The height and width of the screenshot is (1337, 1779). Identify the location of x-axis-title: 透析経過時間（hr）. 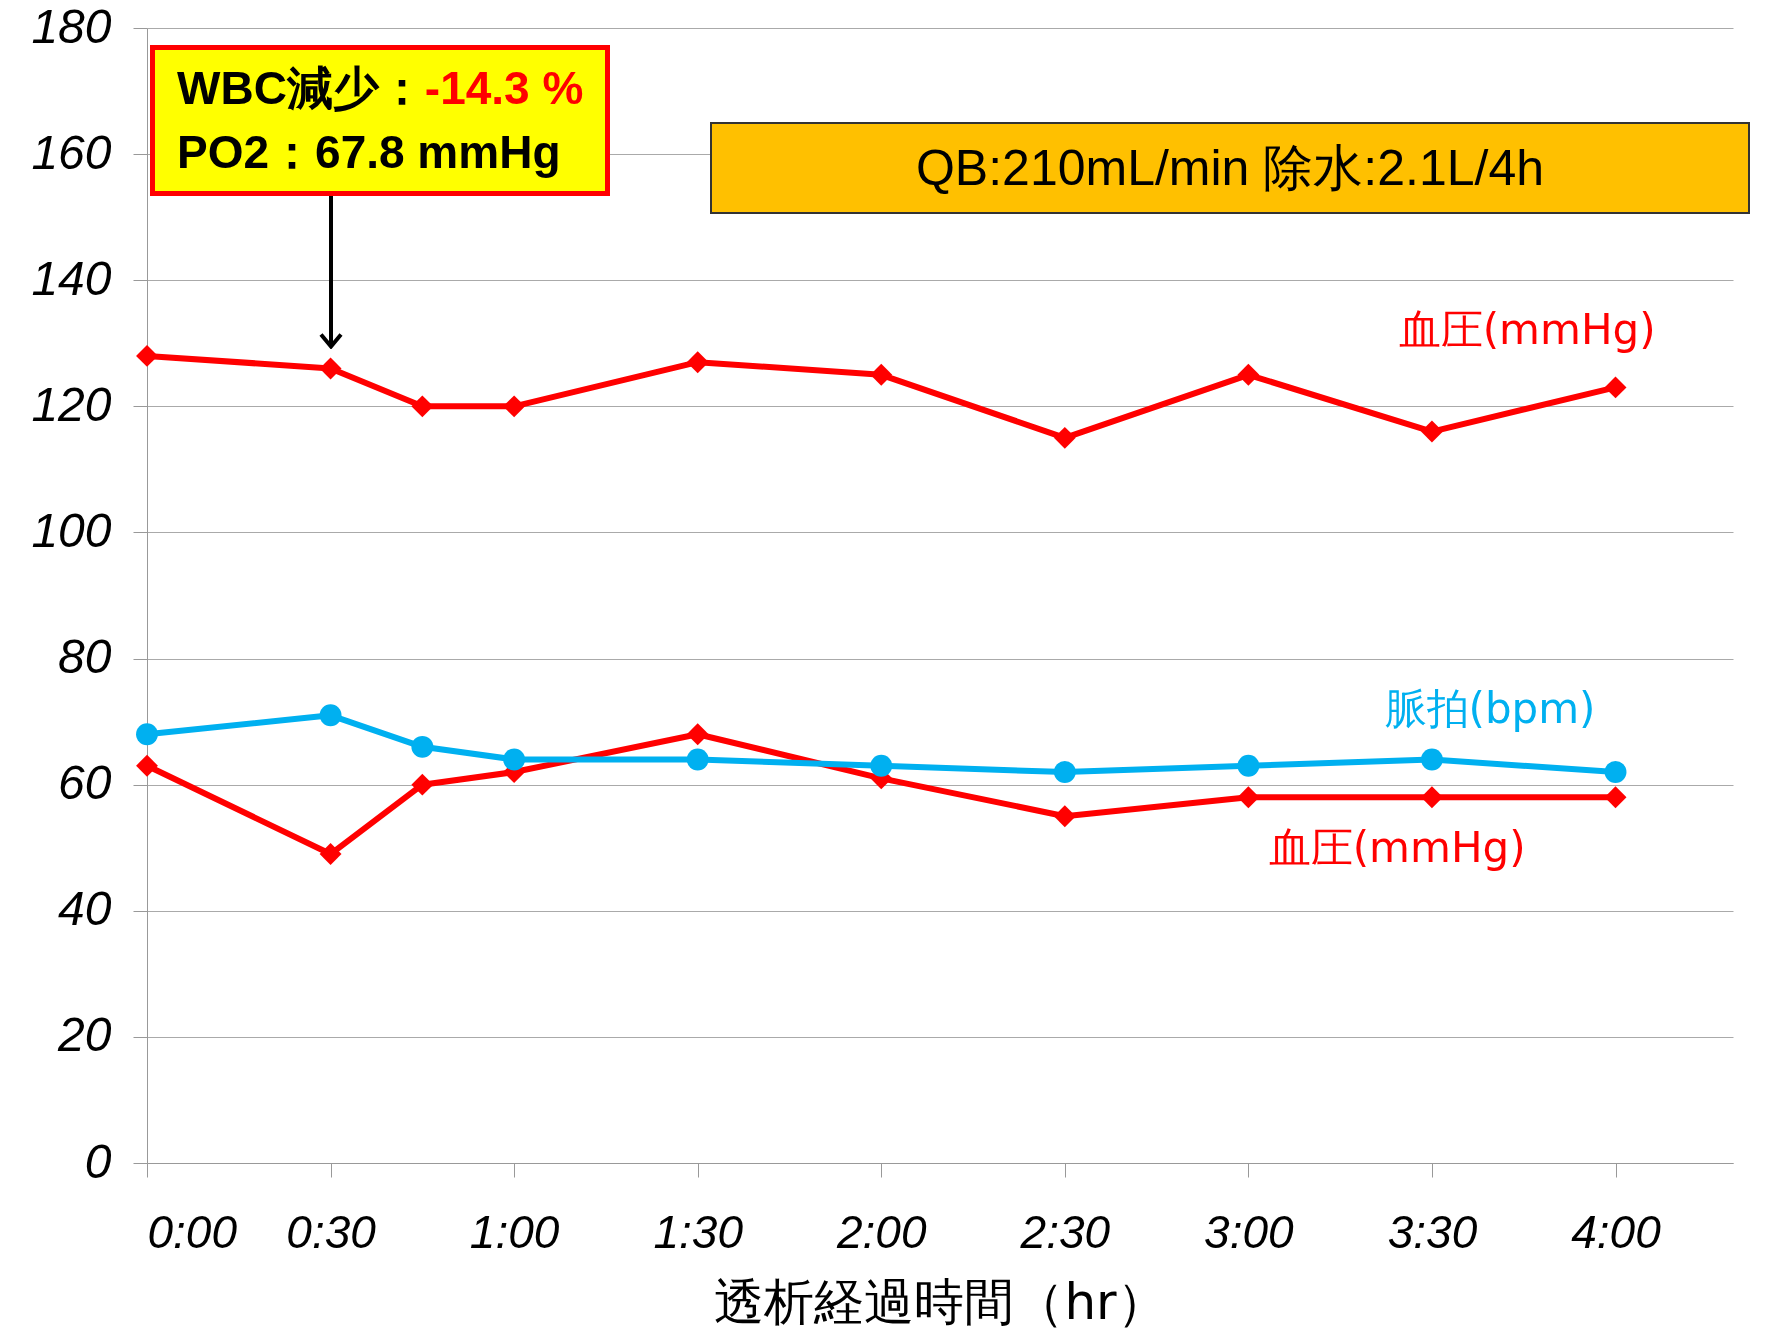
(940, 1301).